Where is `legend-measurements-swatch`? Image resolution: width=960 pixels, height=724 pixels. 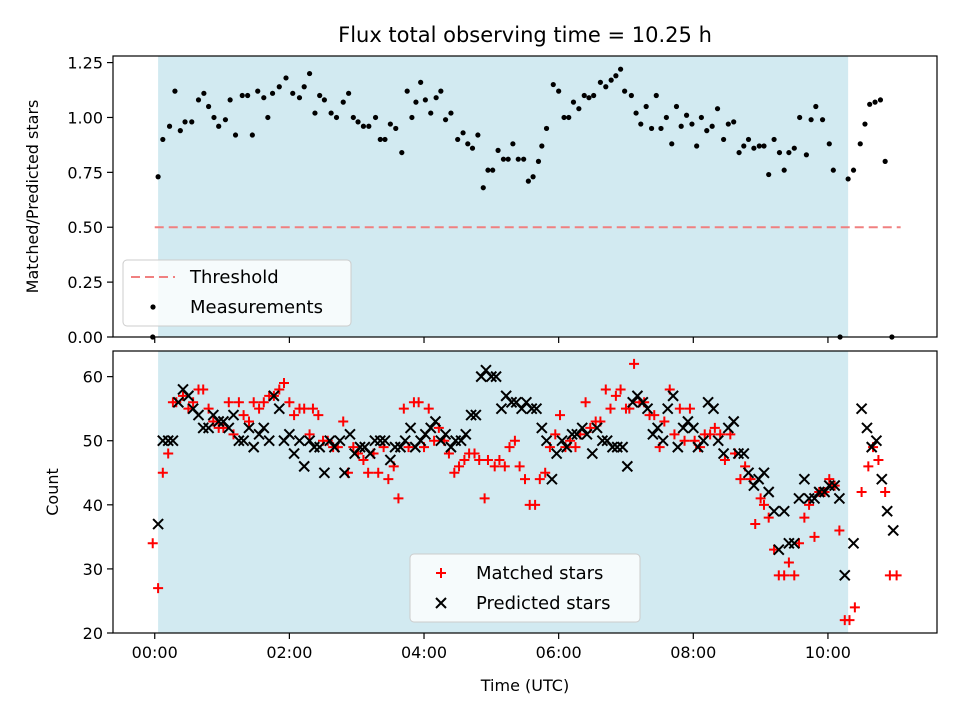
legend-measurements-swatch is located at coordinates (153, 307).